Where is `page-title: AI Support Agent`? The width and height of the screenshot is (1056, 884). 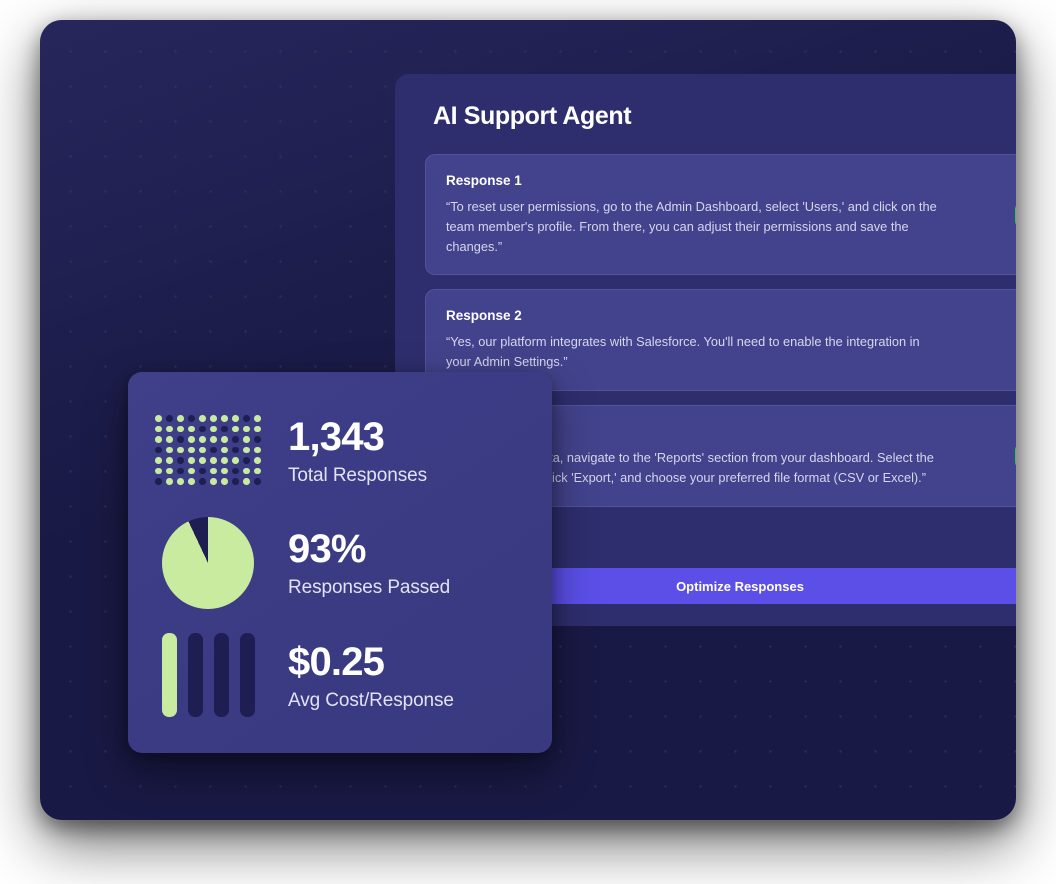
page-title: AI Support Agent is located at coordinates (532, 116).